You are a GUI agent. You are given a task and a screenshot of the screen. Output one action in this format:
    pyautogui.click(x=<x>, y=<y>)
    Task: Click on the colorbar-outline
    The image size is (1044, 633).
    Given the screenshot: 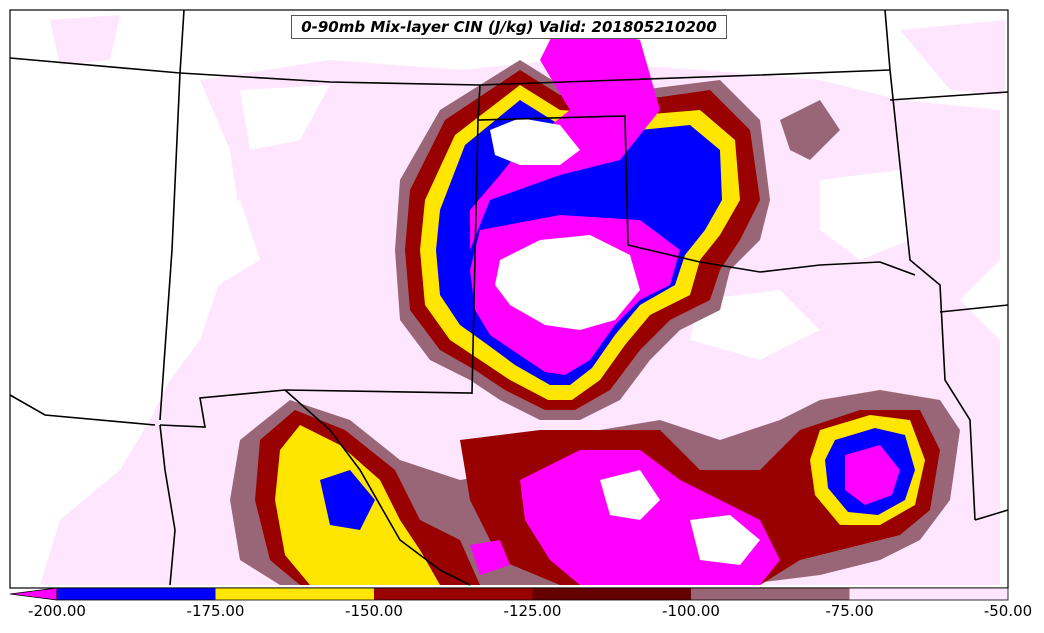 What is the action you would take?
    pyautogui.click(x=532, y=594)
    